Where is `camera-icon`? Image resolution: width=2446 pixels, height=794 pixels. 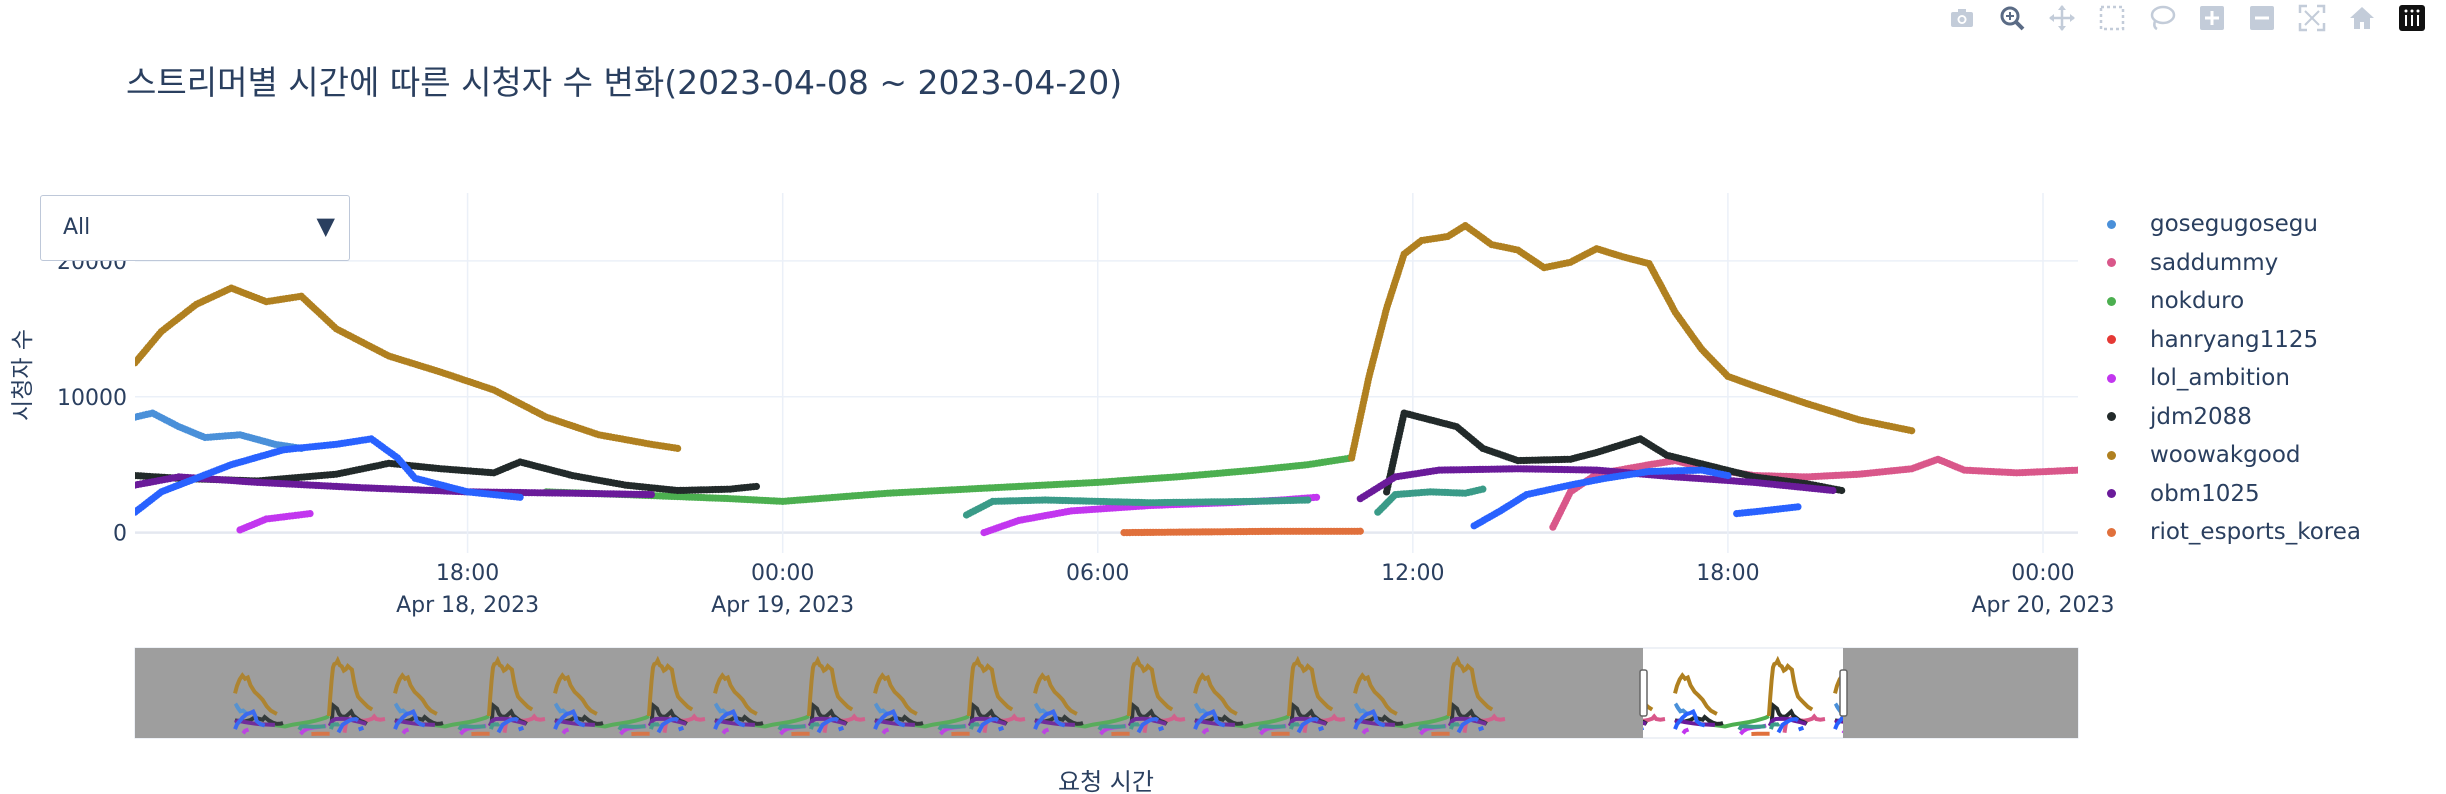 camera-icon is located at coordinates (1962, 18).